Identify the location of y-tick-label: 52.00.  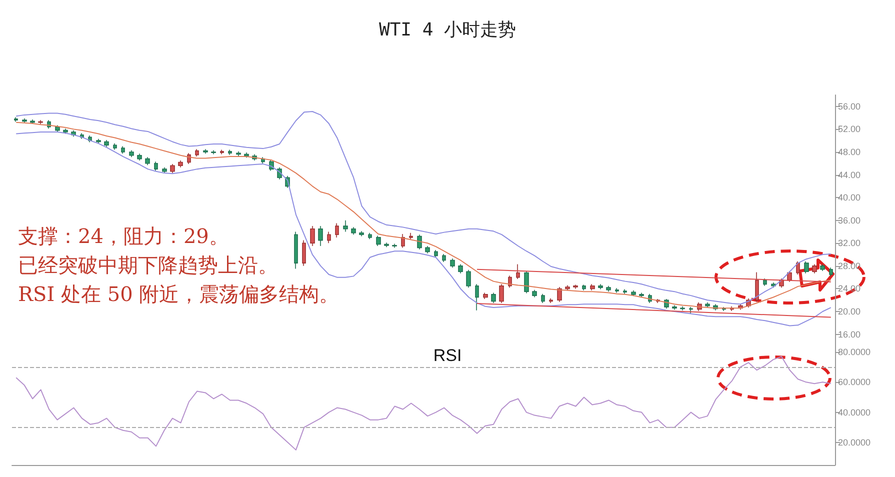
(849, 129).